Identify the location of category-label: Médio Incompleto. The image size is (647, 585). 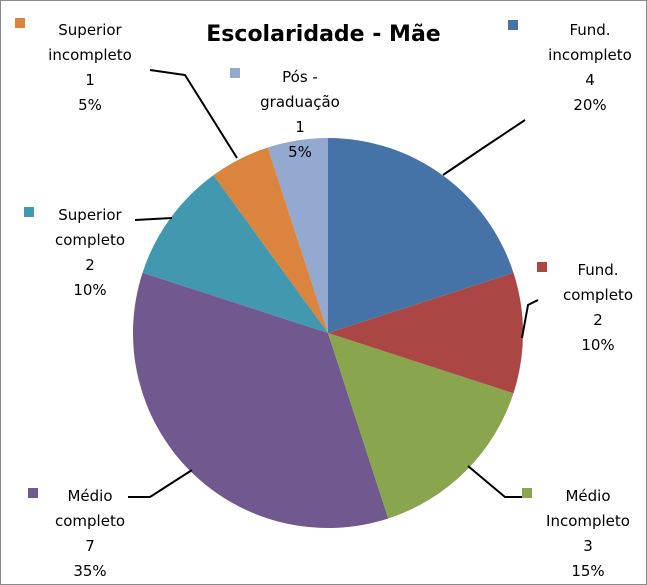
(588, 508).